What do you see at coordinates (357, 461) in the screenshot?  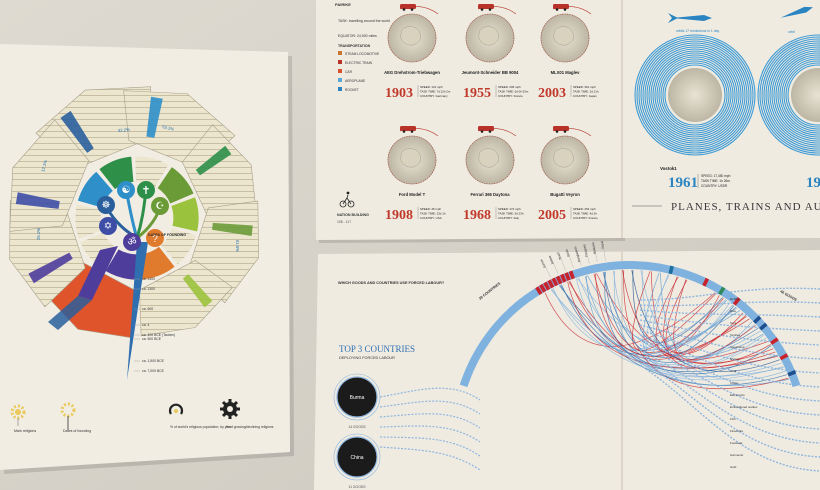 I see `country-bubble-china: China 11 GOODS` at bounding box center [357, 461].